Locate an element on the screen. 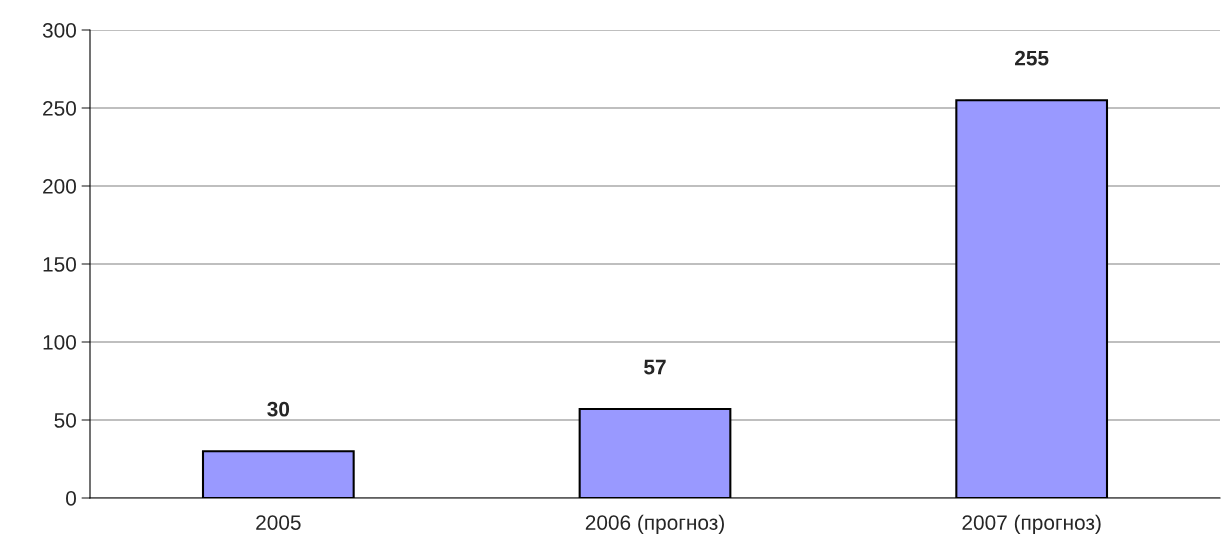 Image resolution: width=1227 pixels, height=560 pixels. y-tick-label: 250 is located at coordinates (59, 108).